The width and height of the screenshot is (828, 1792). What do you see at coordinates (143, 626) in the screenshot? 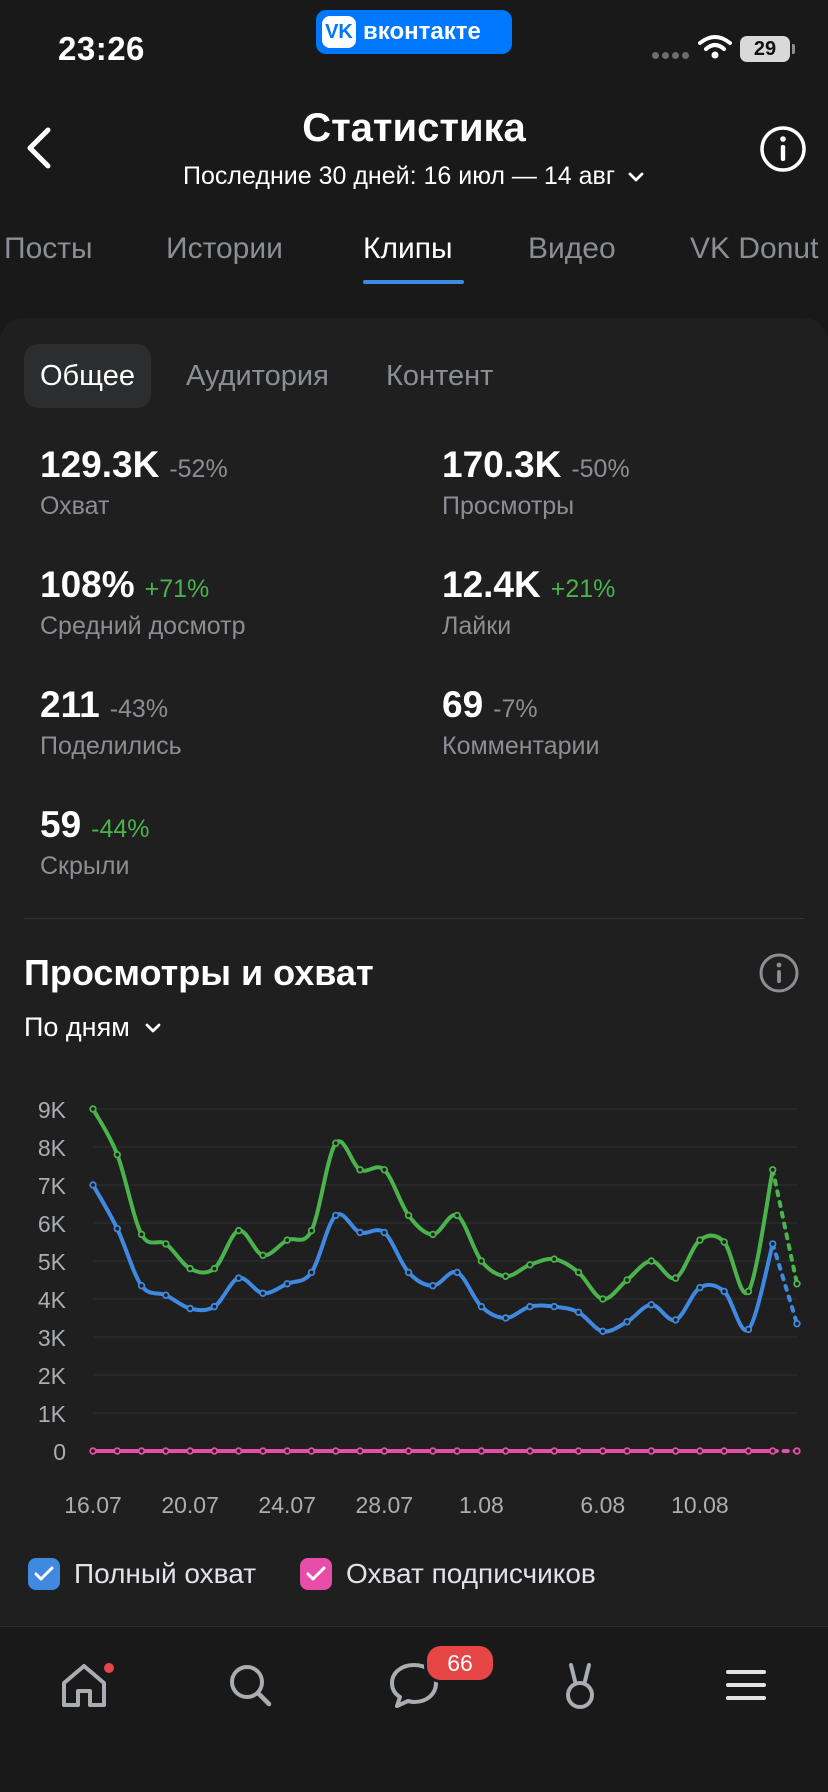
I see `metric-label: Средний досмотр` at bounding box center [143, 626].